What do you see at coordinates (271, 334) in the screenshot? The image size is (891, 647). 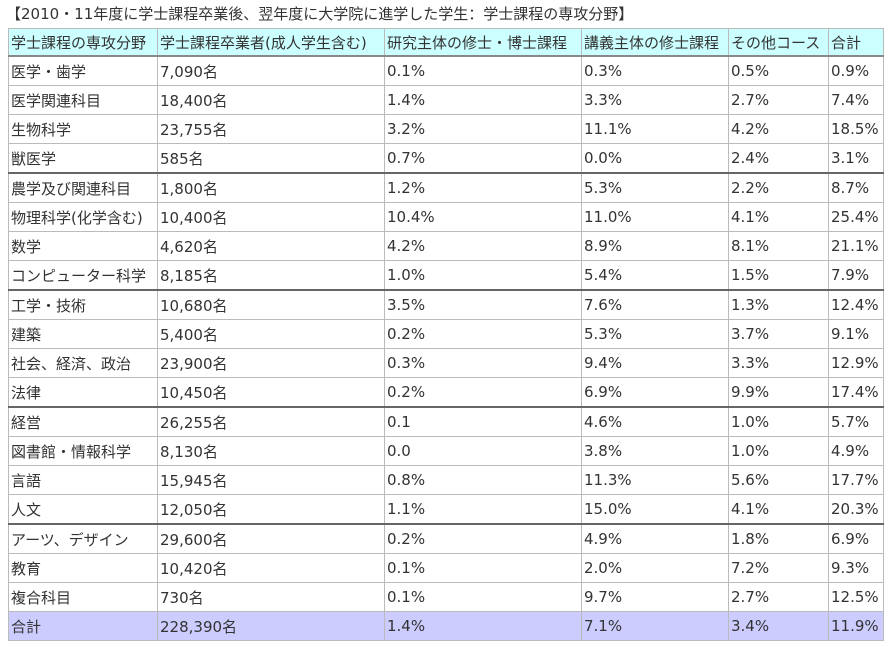 I see `table-cell: 5,400名` at bounding box center [271, 334].